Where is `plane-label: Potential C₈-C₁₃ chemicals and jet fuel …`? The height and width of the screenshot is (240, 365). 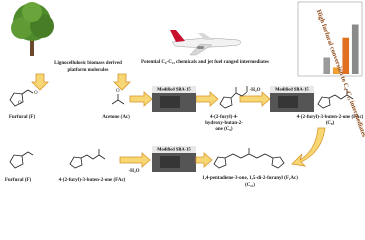 plane-label: Potential C₈-C₁₃ chemicals and jet fuel … is located at coordinates (205, 62).